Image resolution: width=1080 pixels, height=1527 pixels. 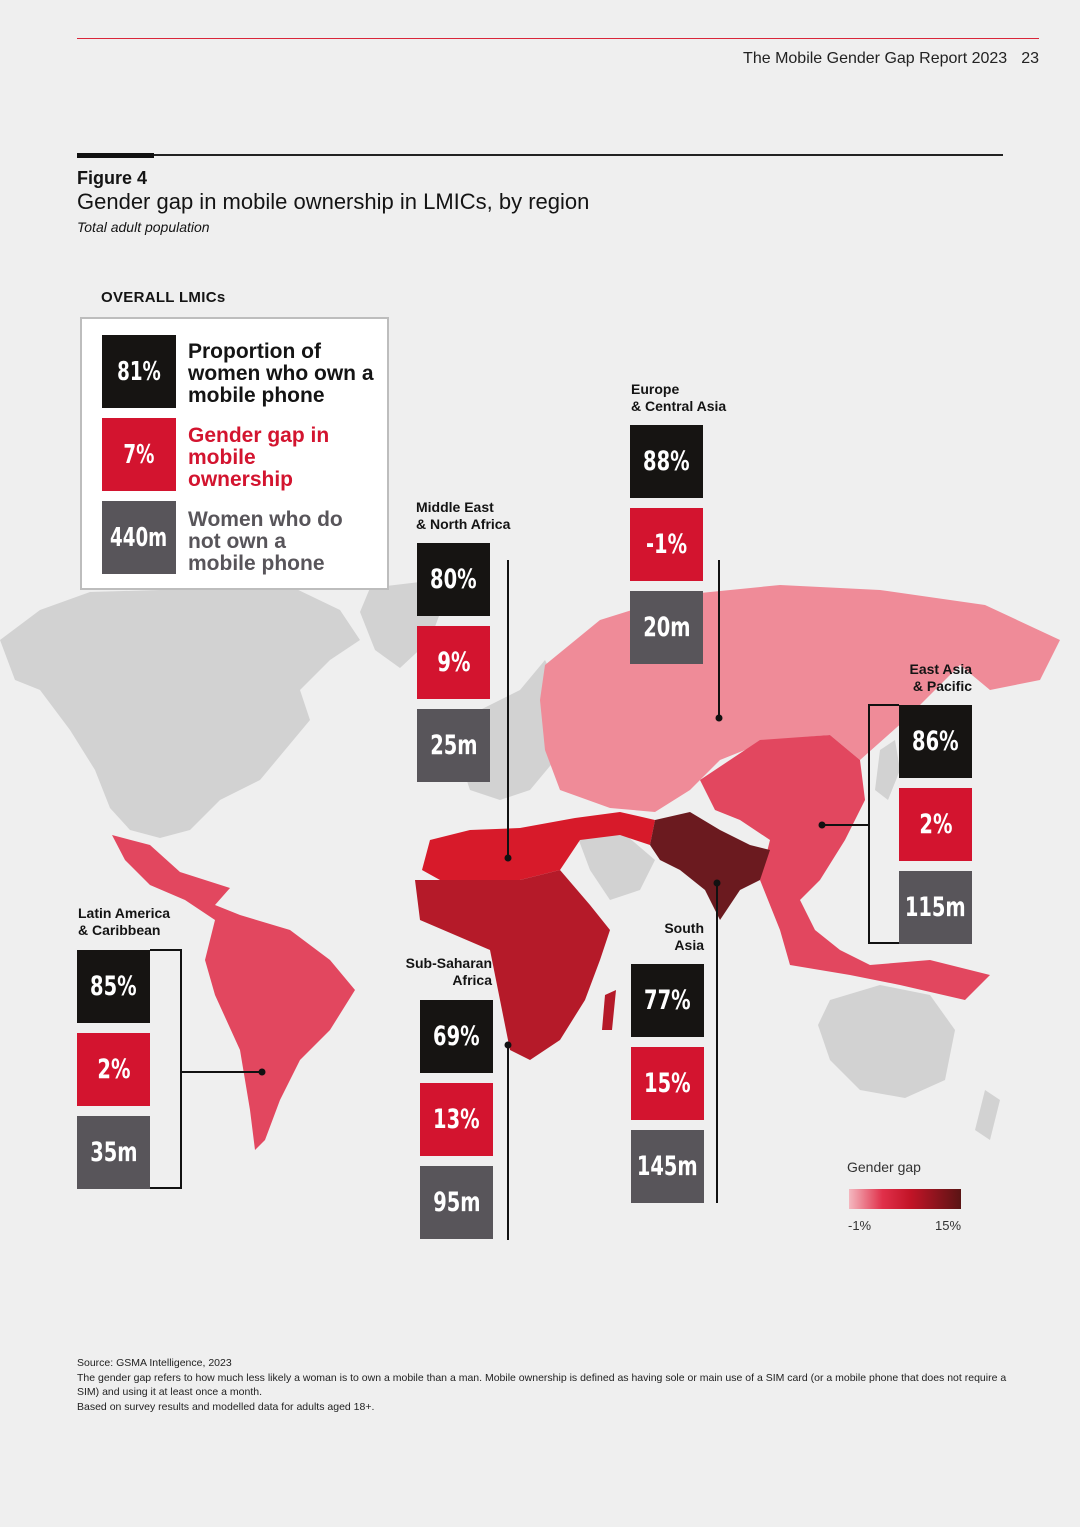 I want to click on legend-min-label: -1%, so click(x=860, y=1225).